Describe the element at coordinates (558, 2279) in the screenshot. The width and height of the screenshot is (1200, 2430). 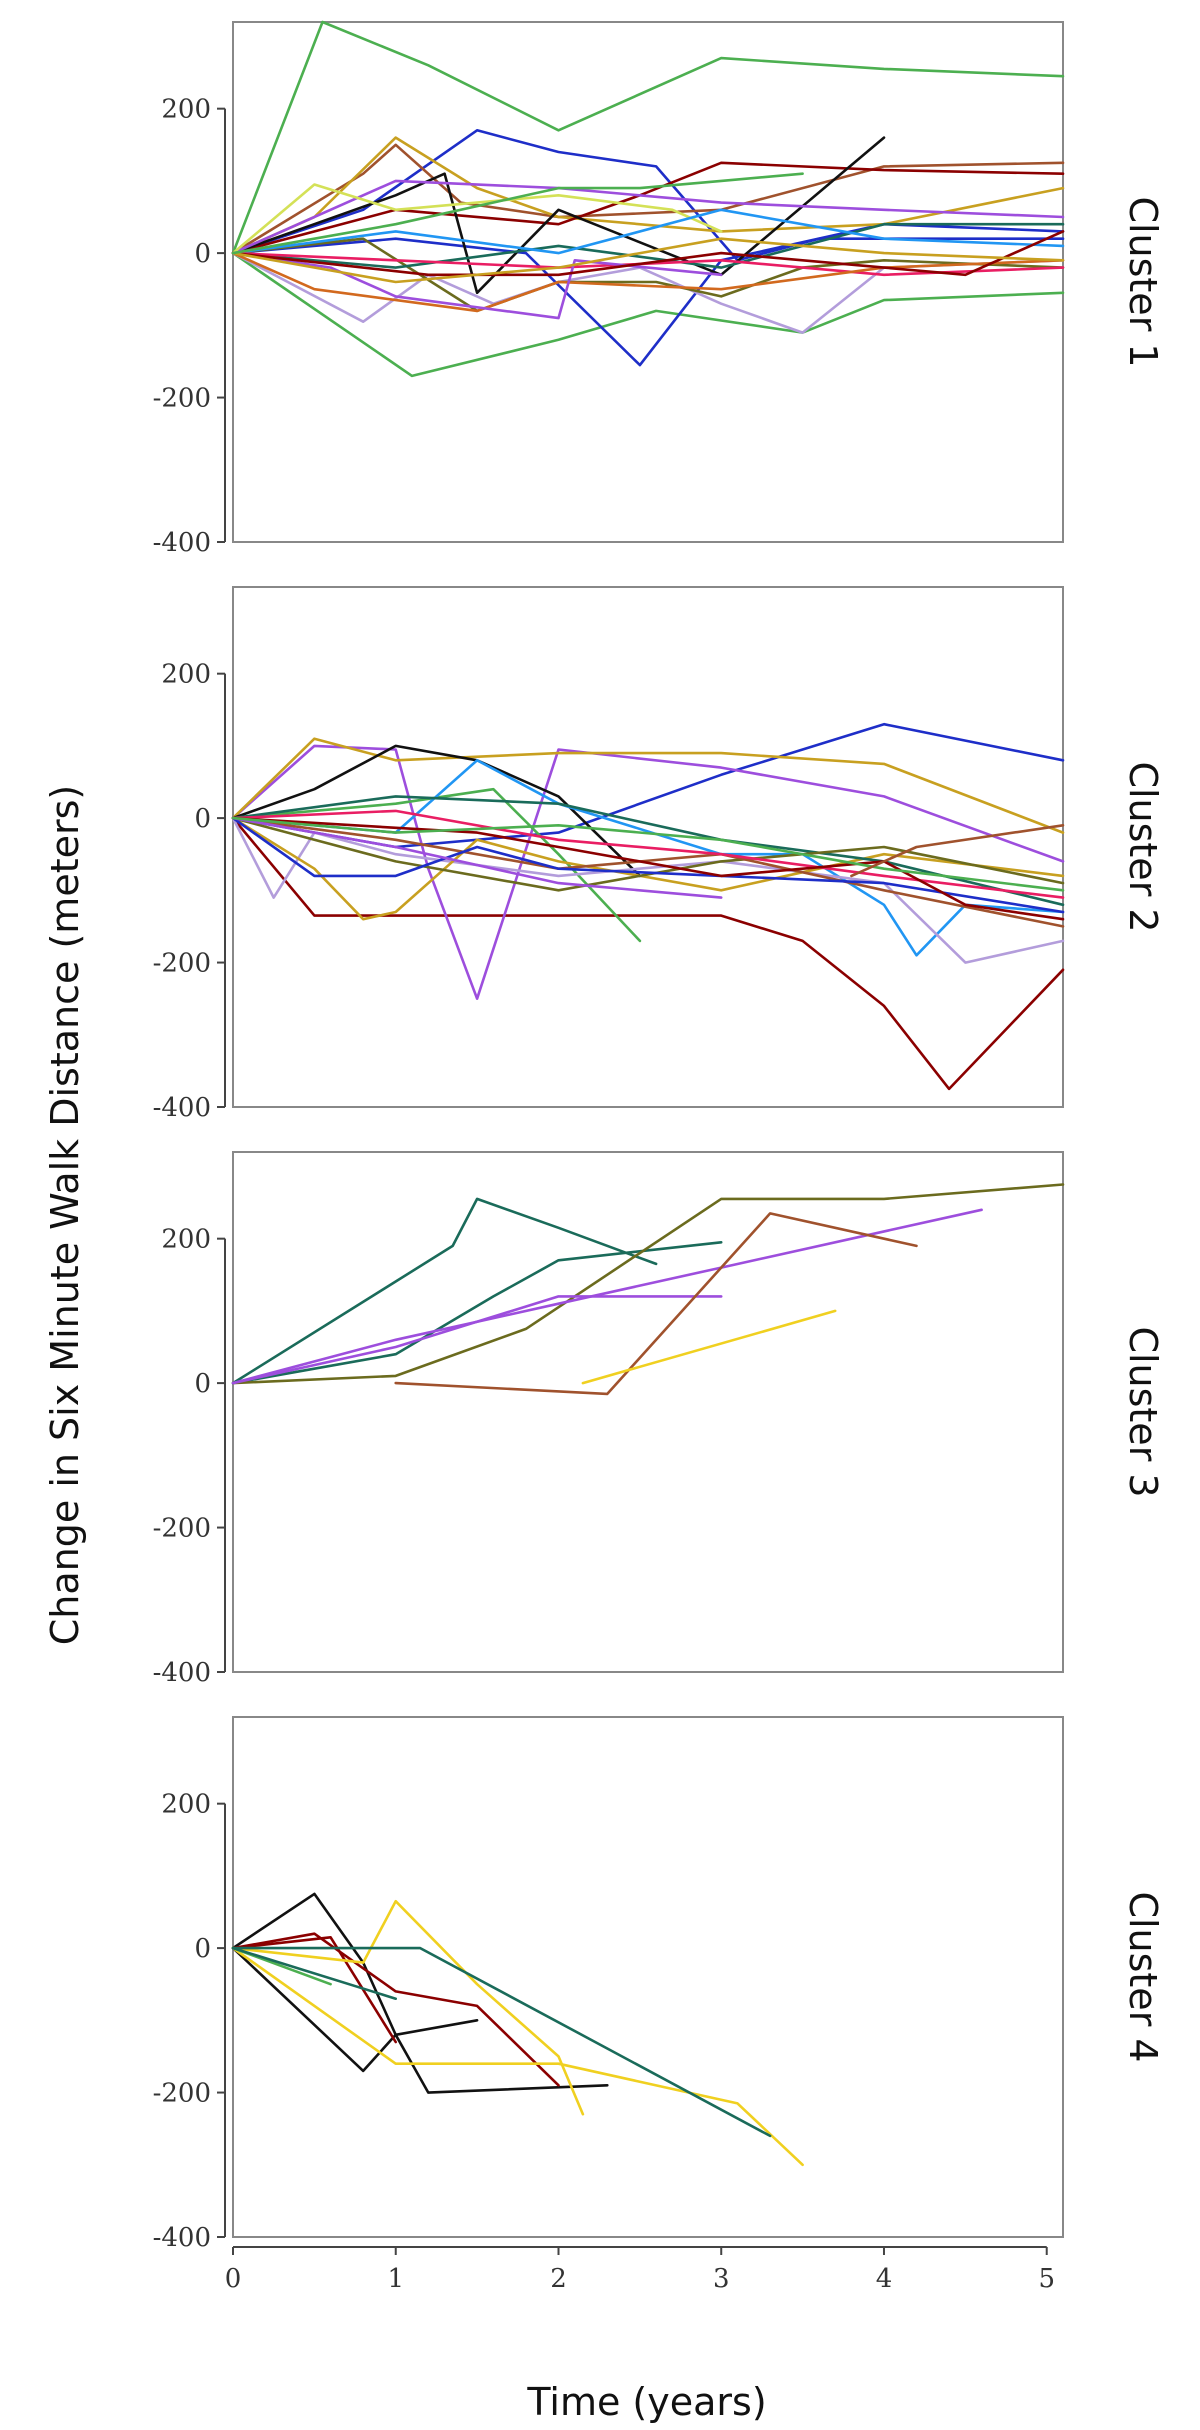
I see `x-tick-label: 2` at that location.